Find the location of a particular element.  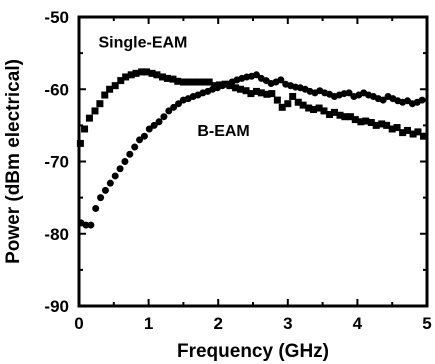

y-axis-title: Power (dBm electrical) is located at coordinates (13, 161).